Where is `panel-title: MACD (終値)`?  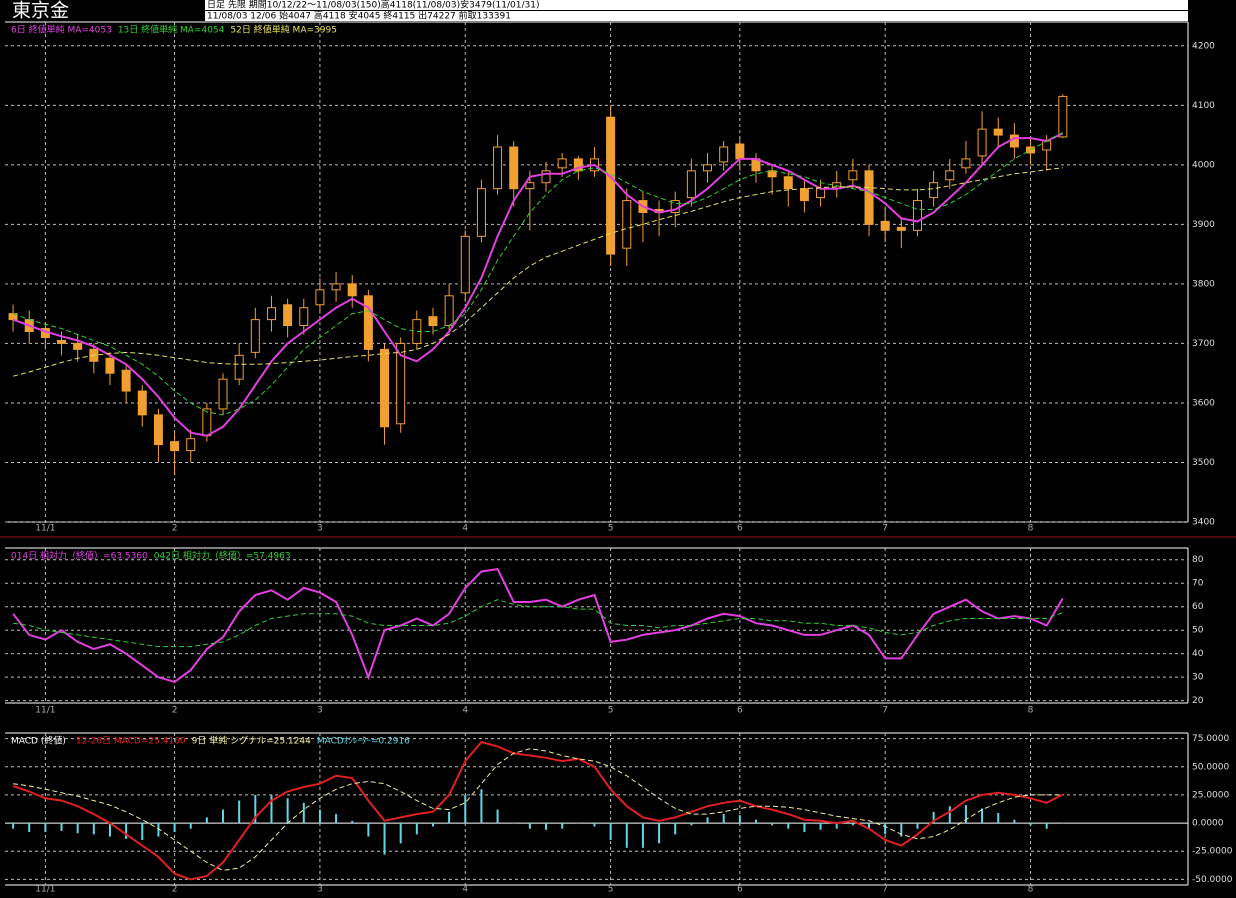
panel-title: MACD (終値) is located at coordinates (38, 741).